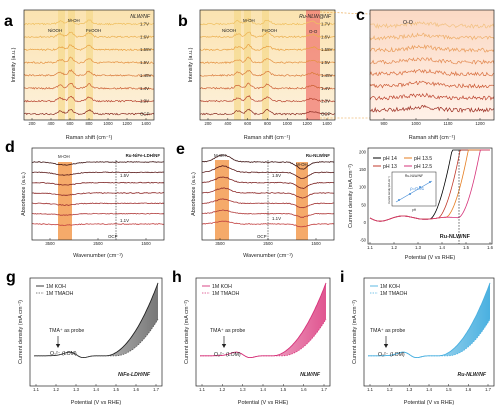  Describe the element at coordinates (8, 21) in the screenshot. I see `panel-a-letter: a` at that location.